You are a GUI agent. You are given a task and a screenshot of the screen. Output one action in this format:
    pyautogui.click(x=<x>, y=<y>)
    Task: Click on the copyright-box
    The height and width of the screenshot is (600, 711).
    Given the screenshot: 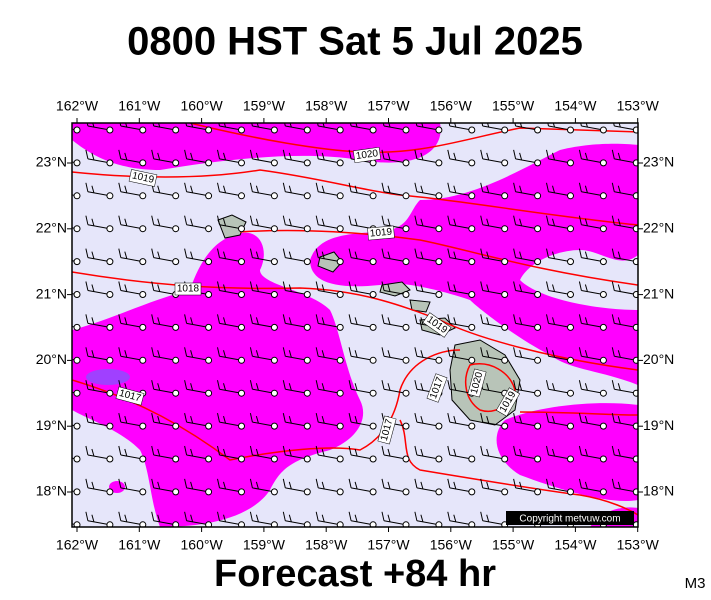 What is the action you would take?
    pyautogui.click(x=570, y=518)
    